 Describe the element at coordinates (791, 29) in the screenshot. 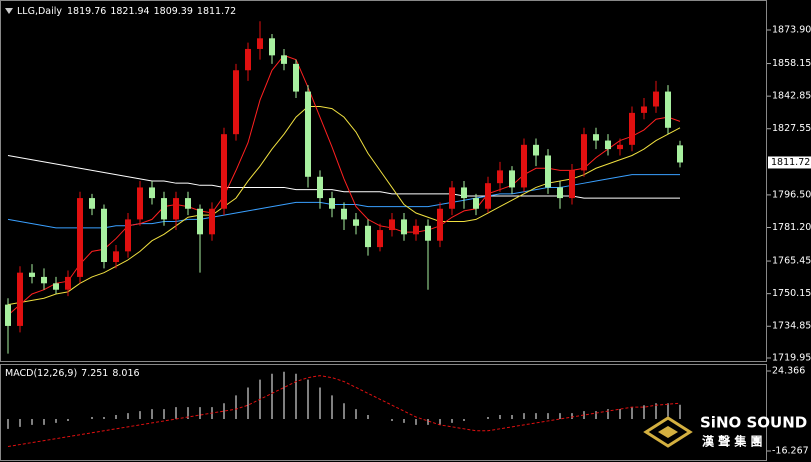

I see `y-tick-label: 1873.90` at that location.